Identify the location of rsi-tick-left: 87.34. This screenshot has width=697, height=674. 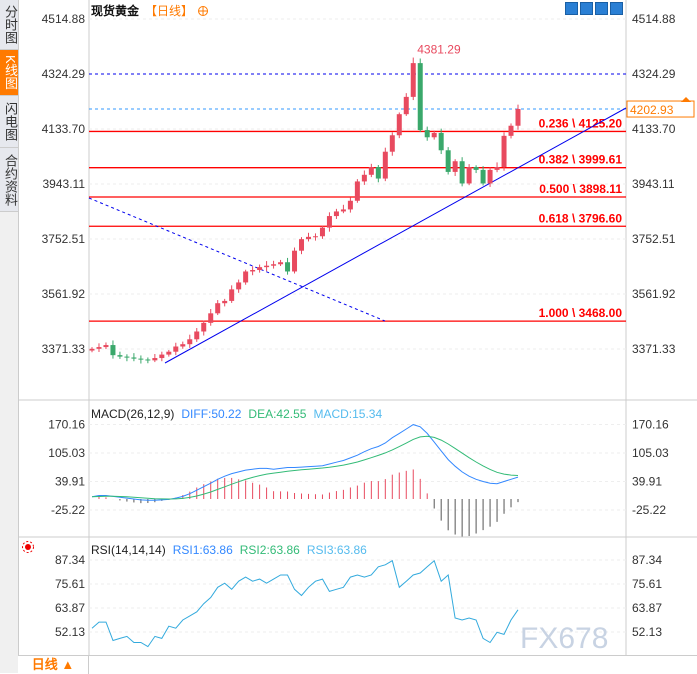
(70, 560).